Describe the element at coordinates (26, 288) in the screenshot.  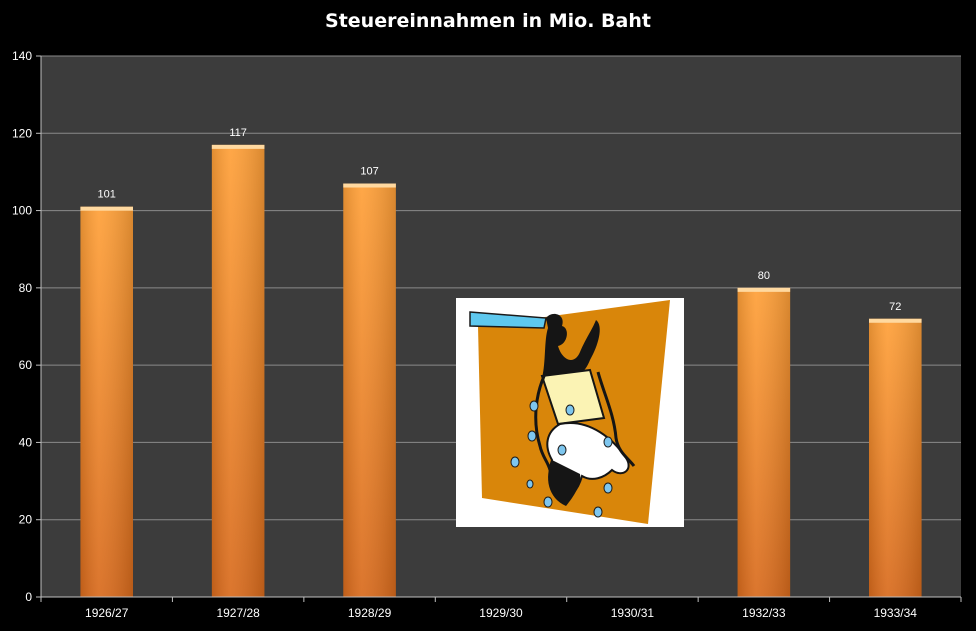
I see `y-tick-label: 80` at that location.